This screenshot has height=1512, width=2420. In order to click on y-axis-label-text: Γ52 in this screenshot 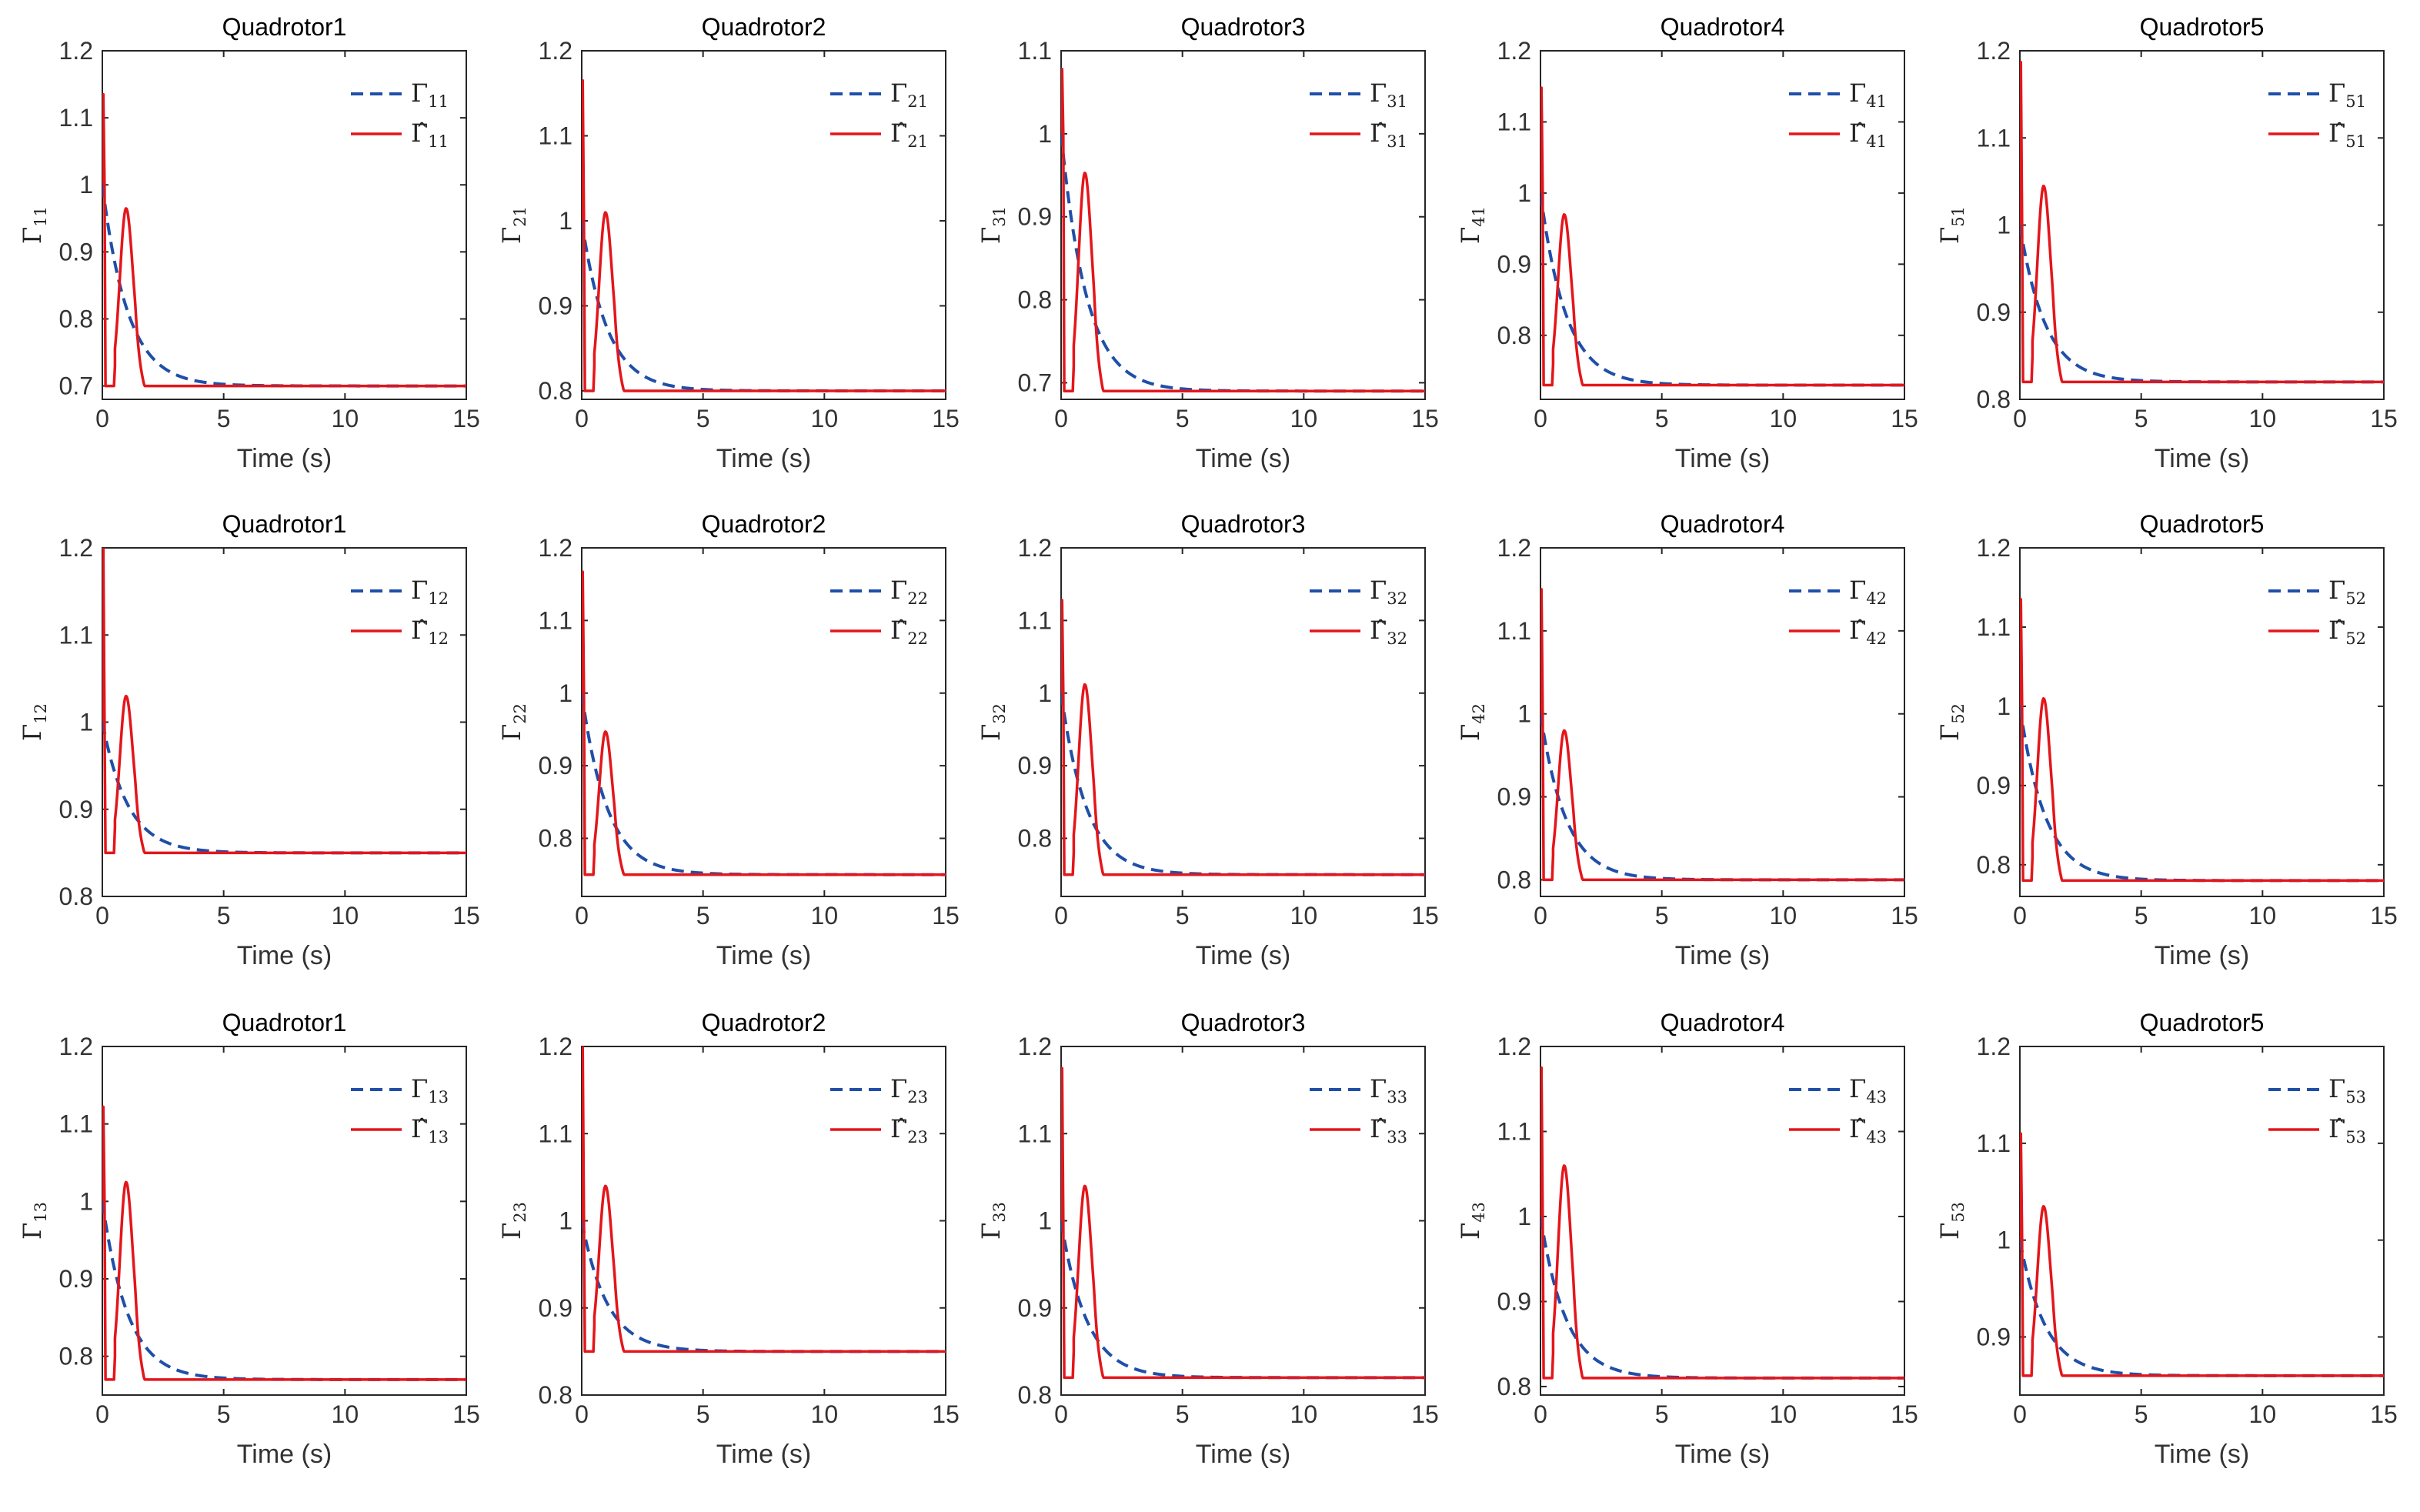, I will do `click(1951, 722)`.